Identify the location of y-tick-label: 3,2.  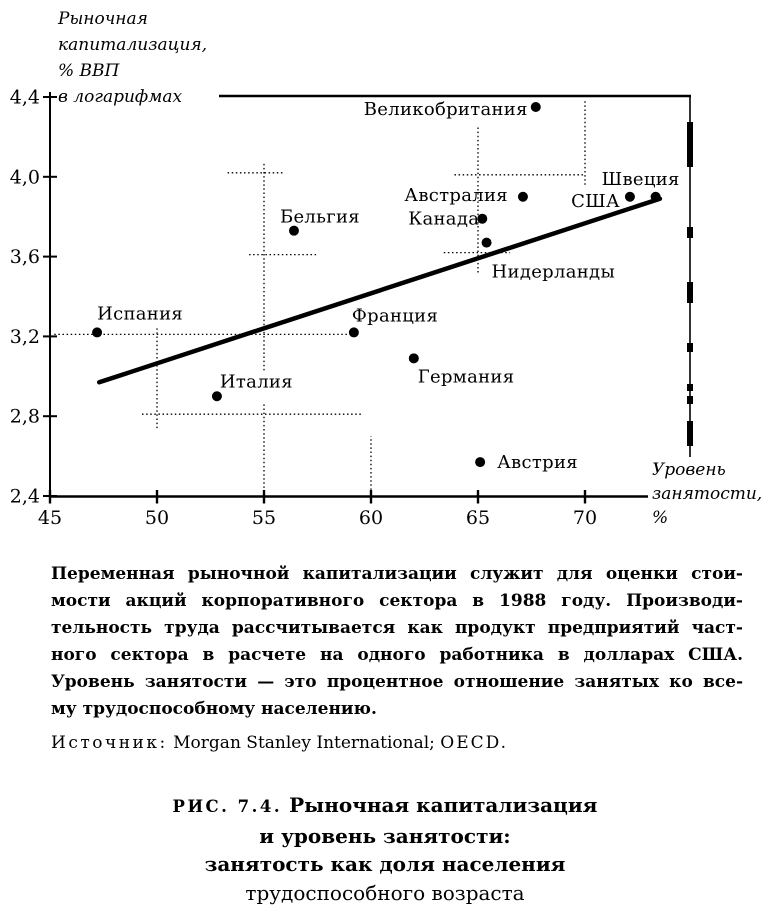
(25, 337).